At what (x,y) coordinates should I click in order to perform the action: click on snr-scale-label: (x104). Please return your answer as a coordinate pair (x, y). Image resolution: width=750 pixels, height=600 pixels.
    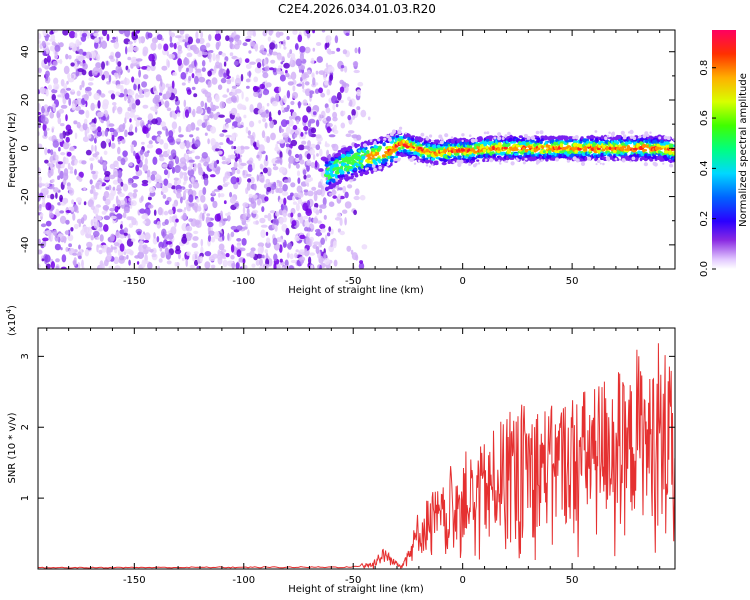
    Looking at the image, I should click on (11, 320).